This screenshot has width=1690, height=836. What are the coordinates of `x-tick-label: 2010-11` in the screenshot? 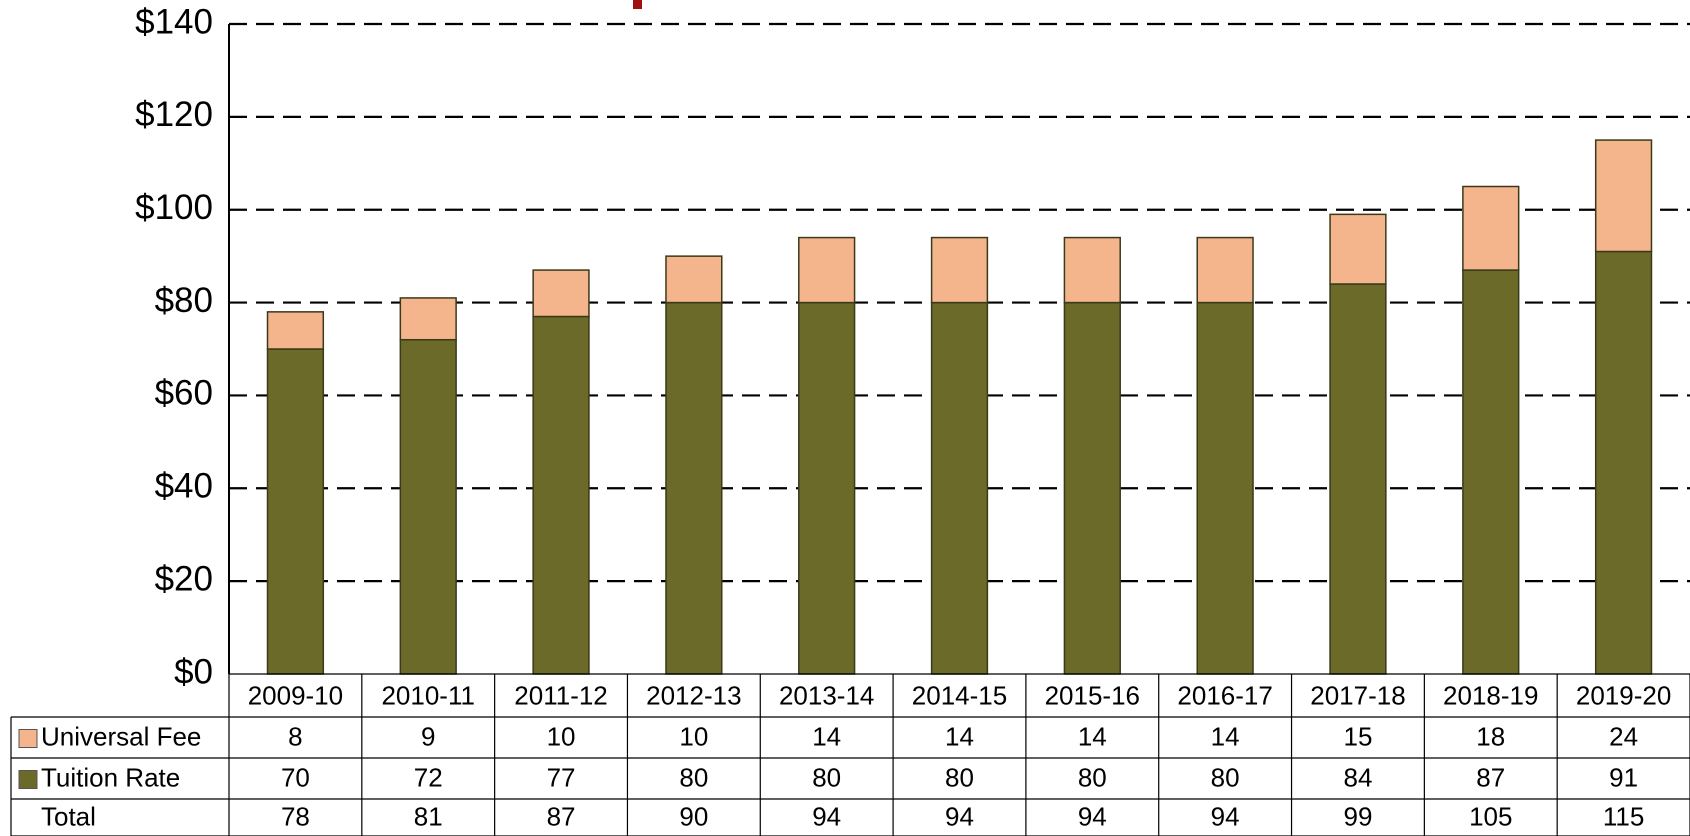 It's located at (428, 695).